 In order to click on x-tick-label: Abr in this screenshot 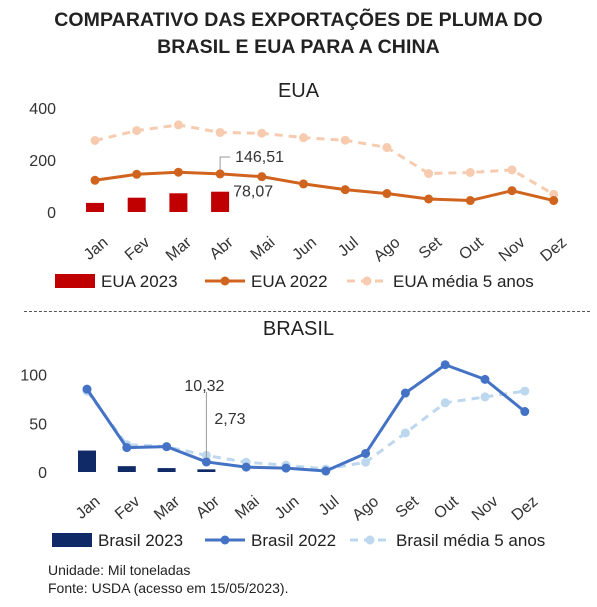, I will do `click(208, 507)`.